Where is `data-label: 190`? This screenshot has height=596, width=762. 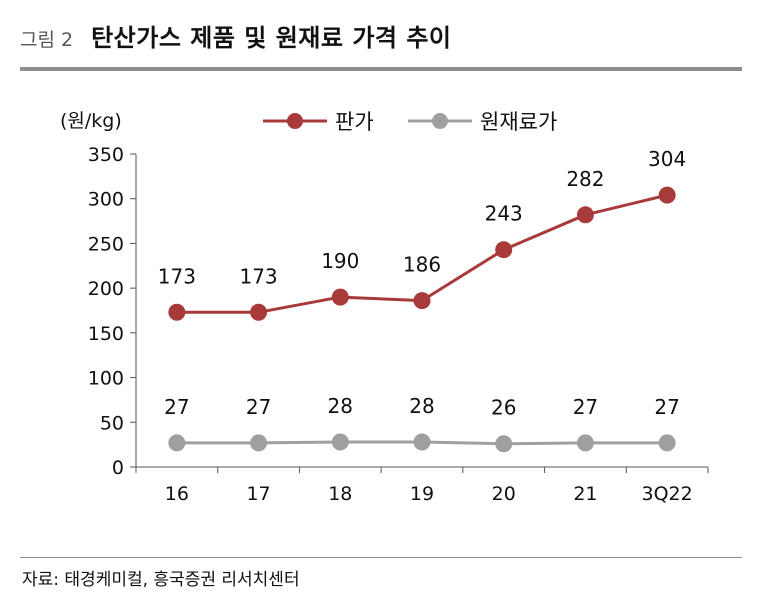
data-label: 190 is located at coordinates (340, 261).